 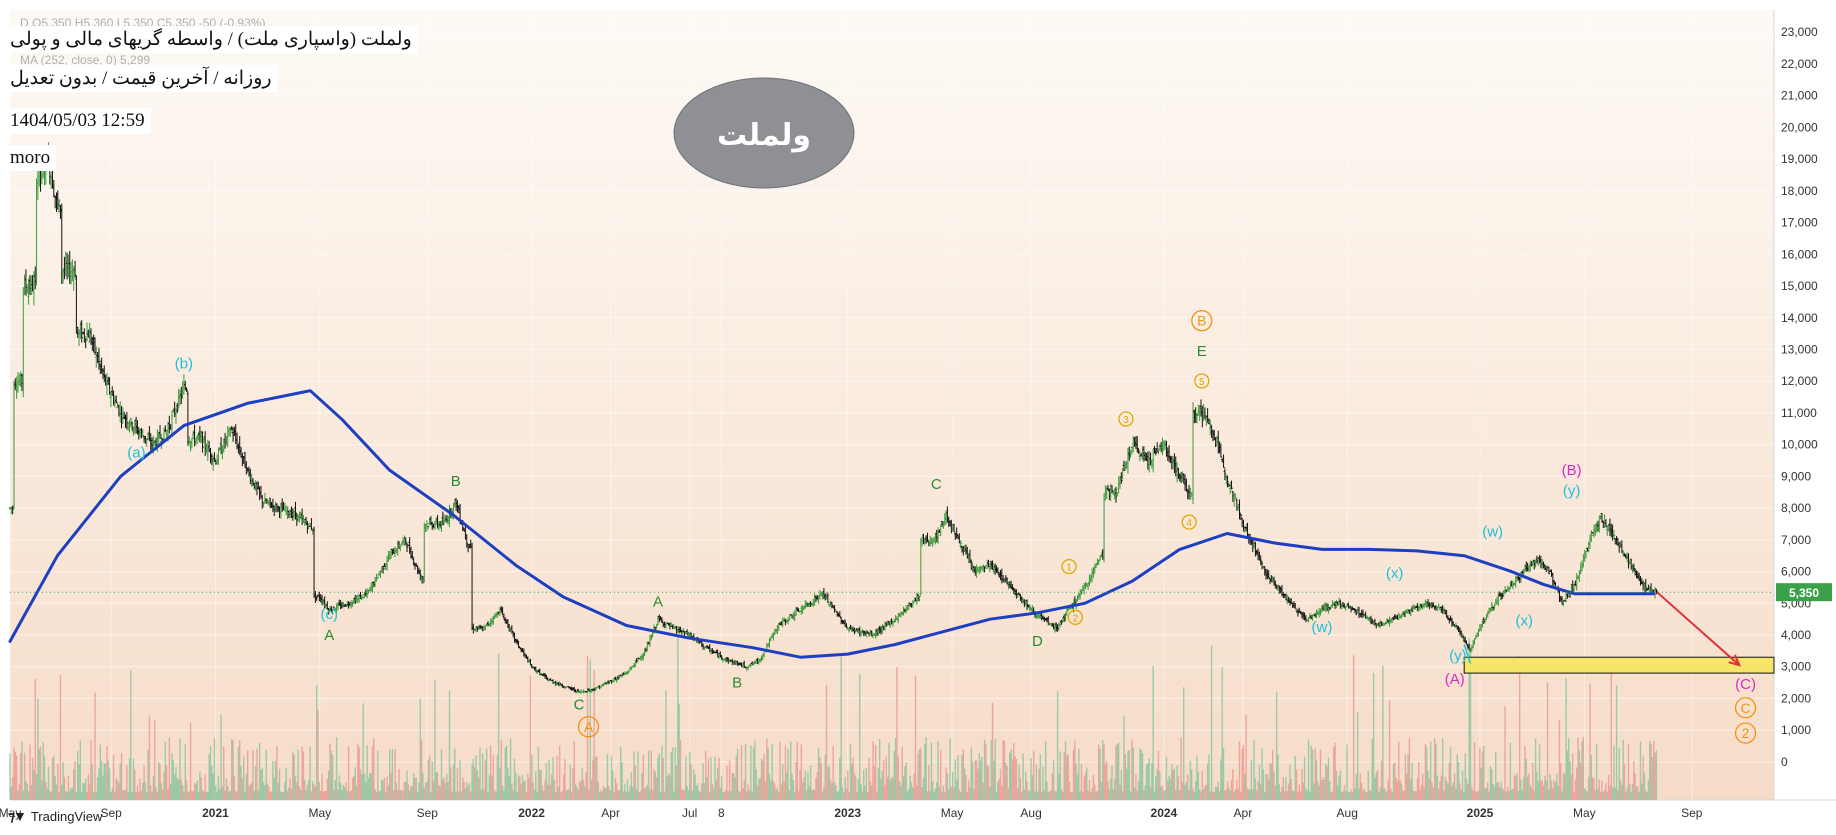 What do you see at coordinates (1805, 405) in the screenshot?
I see `price-axis-background` at bounding box center [1805, 405].